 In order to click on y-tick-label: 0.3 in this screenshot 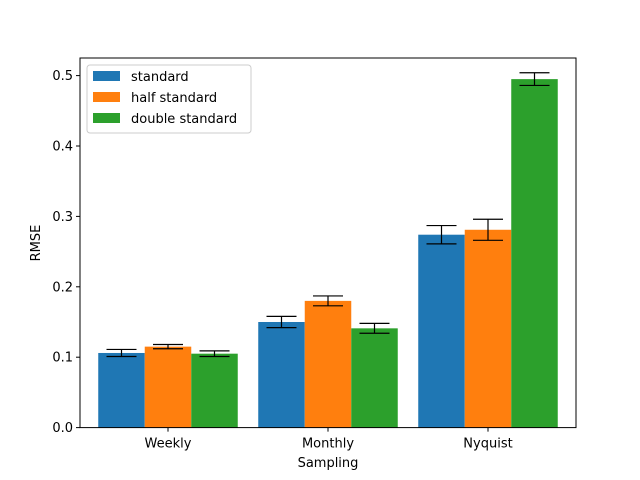, I will do `click(62, 217)`.